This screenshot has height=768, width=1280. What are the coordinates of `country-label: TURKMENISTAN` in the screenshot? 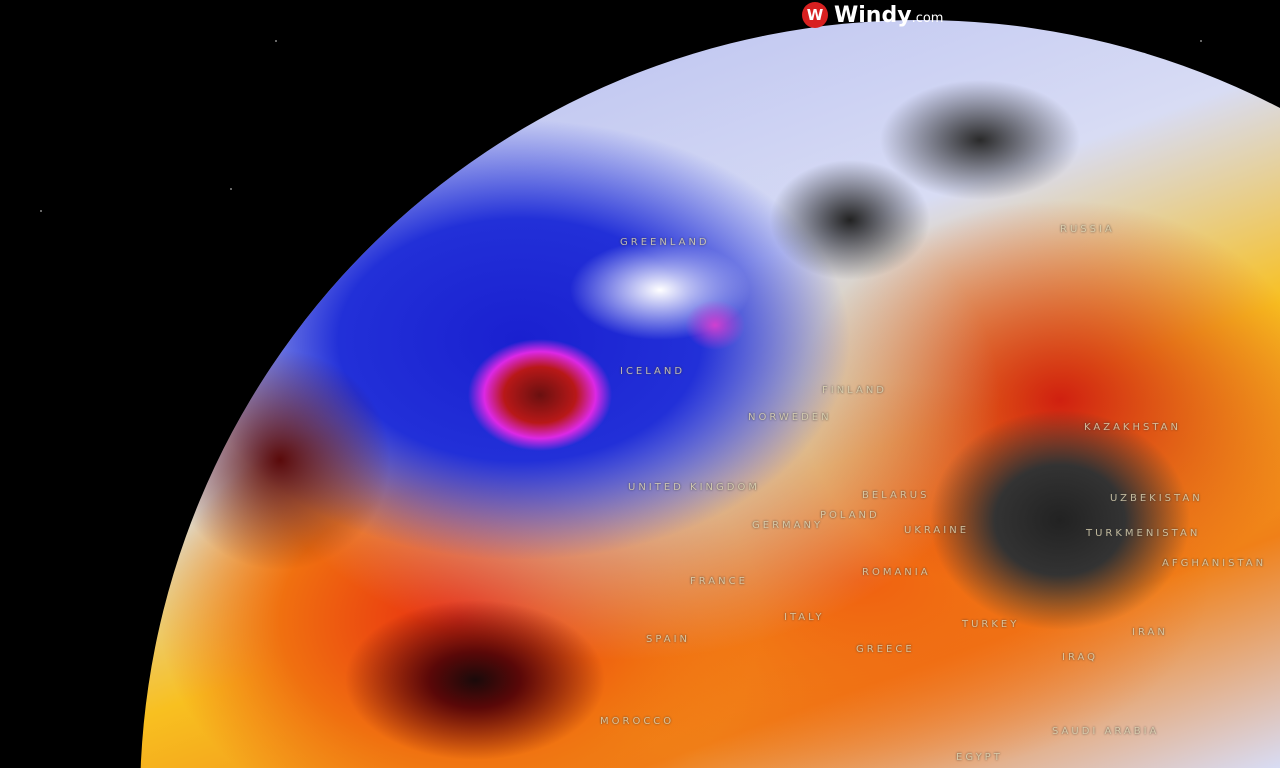 It's located at (1143, 533).